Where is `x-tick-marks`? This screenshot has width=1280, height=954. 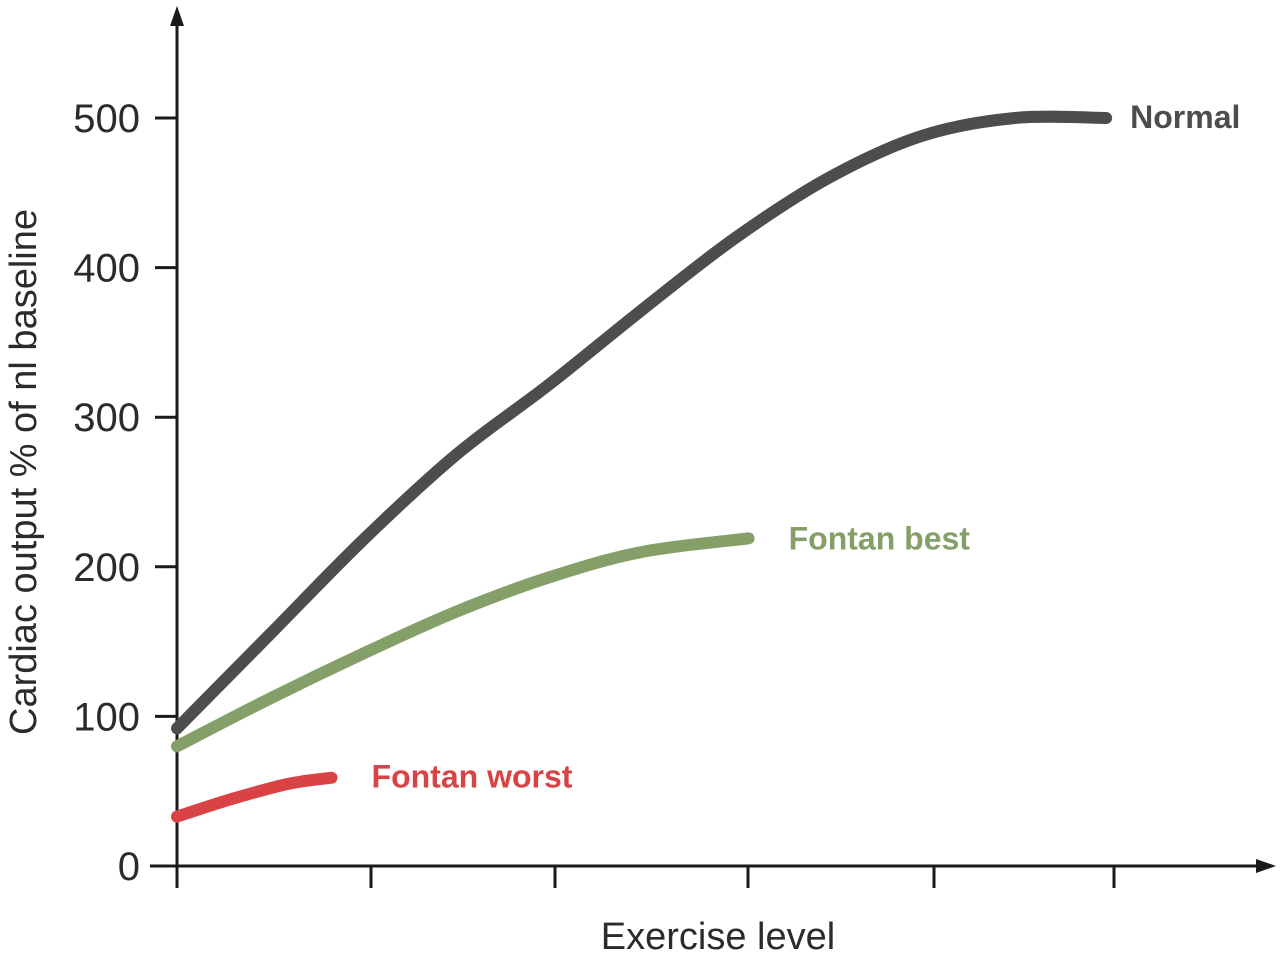
x-tick-marks is located at coordinates (645, 877).